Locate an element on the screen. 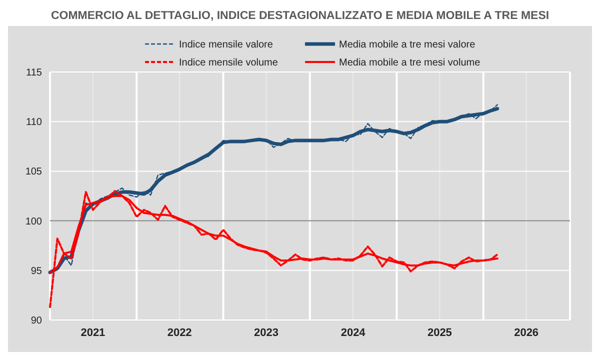 This screenshot has width=600, height=360. x-tick-label: 2026 is located at coordinates (526, 333).